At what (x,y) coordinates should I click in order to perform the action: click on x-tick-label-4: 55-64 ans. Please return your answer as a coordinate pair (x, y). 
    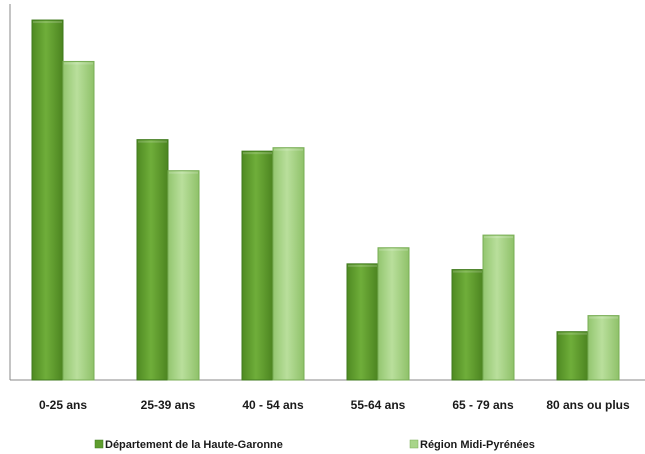
    Looking at the image, I should click on (378, 405).